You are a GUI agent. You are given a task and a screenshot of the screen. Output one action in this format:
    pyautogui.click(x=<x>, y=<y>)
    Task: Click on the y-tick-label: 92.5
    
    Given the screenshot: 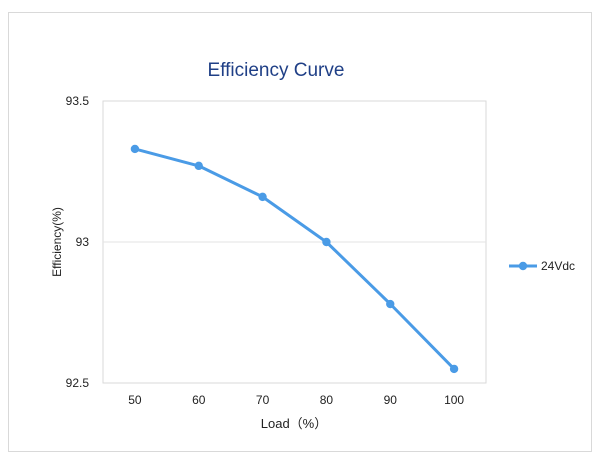 What is the action you would take?
    pyautogui.click(x=78, y=383)
    